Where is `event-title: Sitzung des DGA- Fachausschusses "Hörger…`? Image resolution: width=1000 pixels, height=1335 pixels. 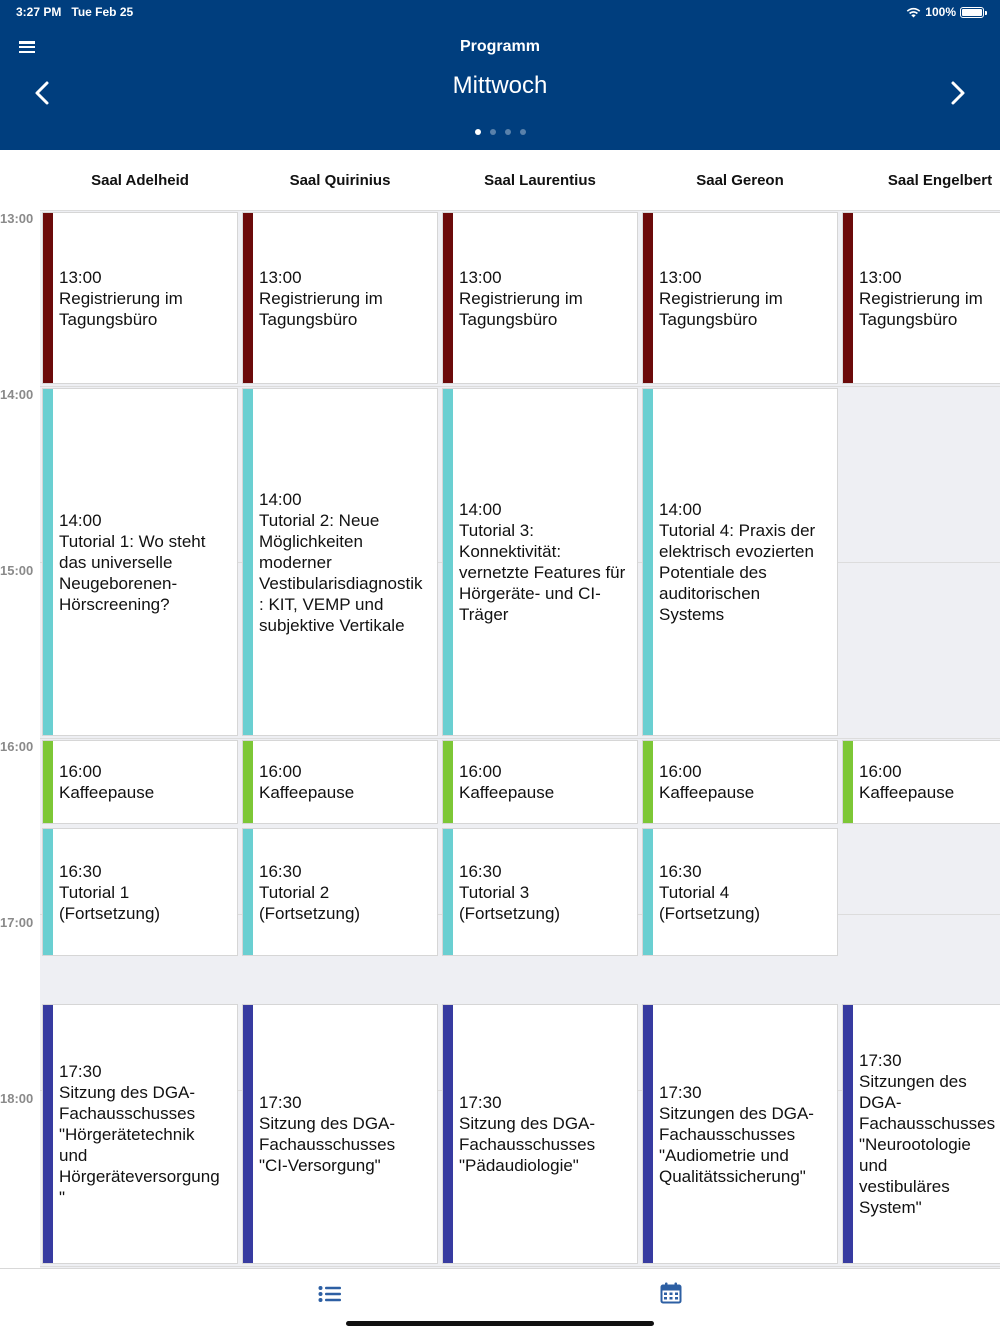 event-title: Sitzung des DGA- Fachausschusses "Hörger… is located at coordinates (139, 1144).